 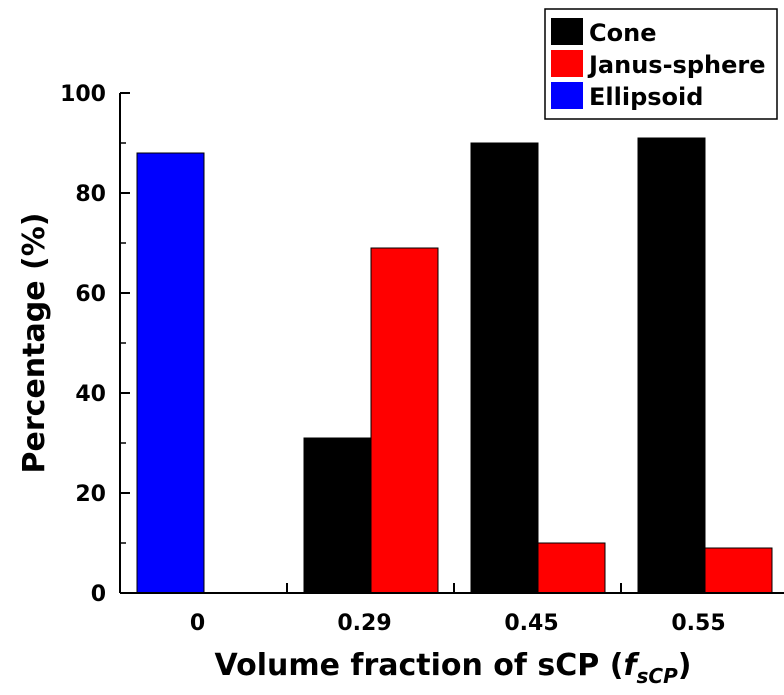 I want to click on x-tick-label: 0, so click(x=197, y=623).